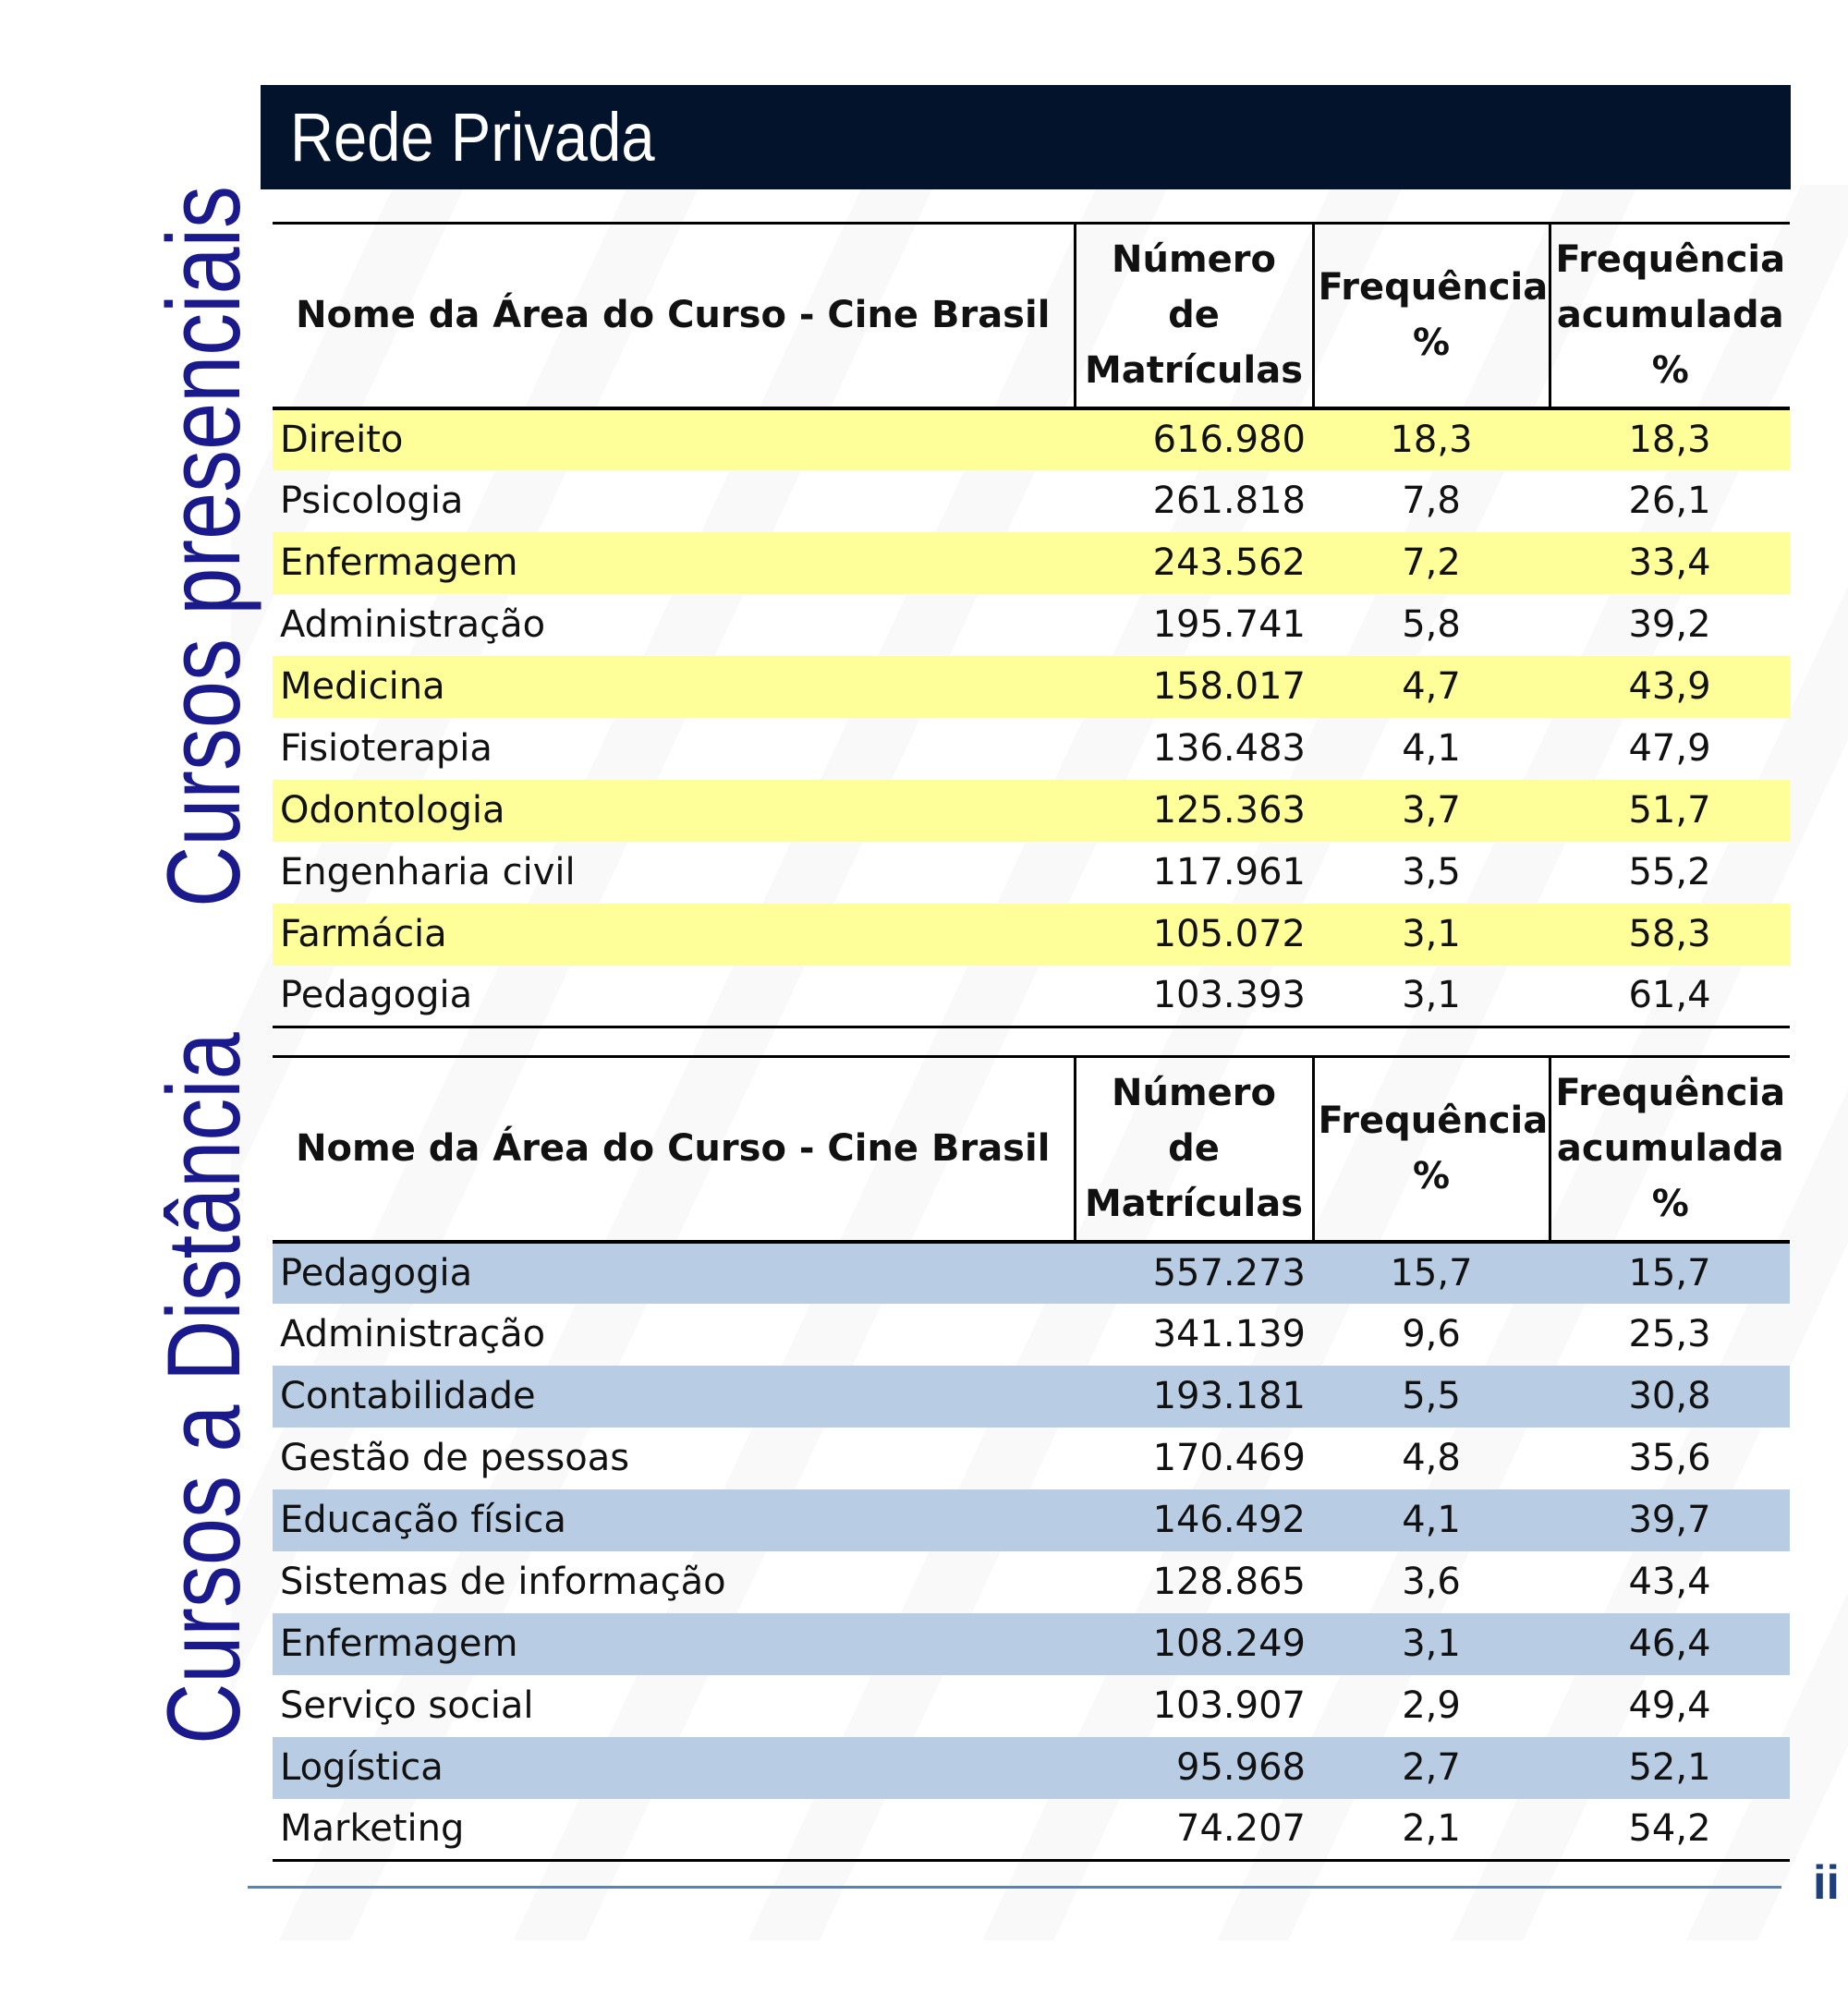  I want to click on cell-frequencia-acumulada: 55,2, so click(1669, 872).